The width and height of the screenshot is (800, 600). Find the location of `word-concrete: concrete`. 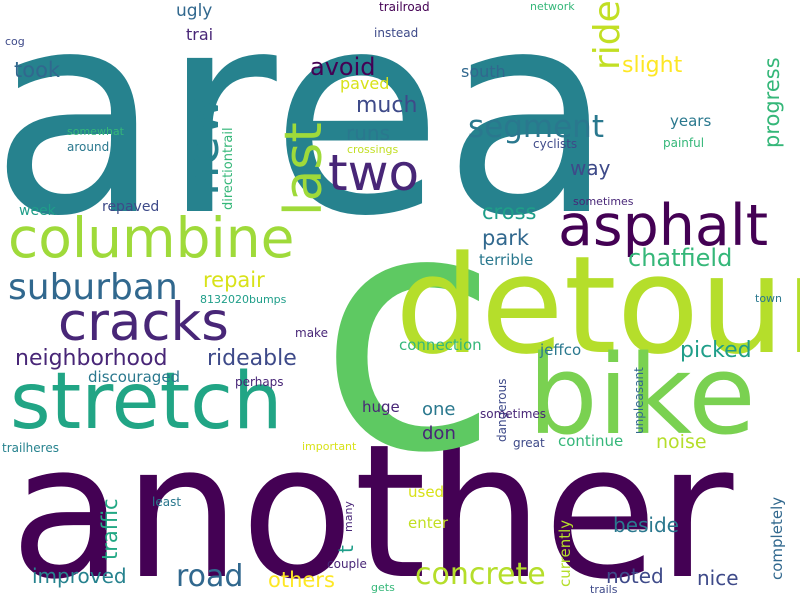

word-concrete: concrete is located at coordinates (480, 574).